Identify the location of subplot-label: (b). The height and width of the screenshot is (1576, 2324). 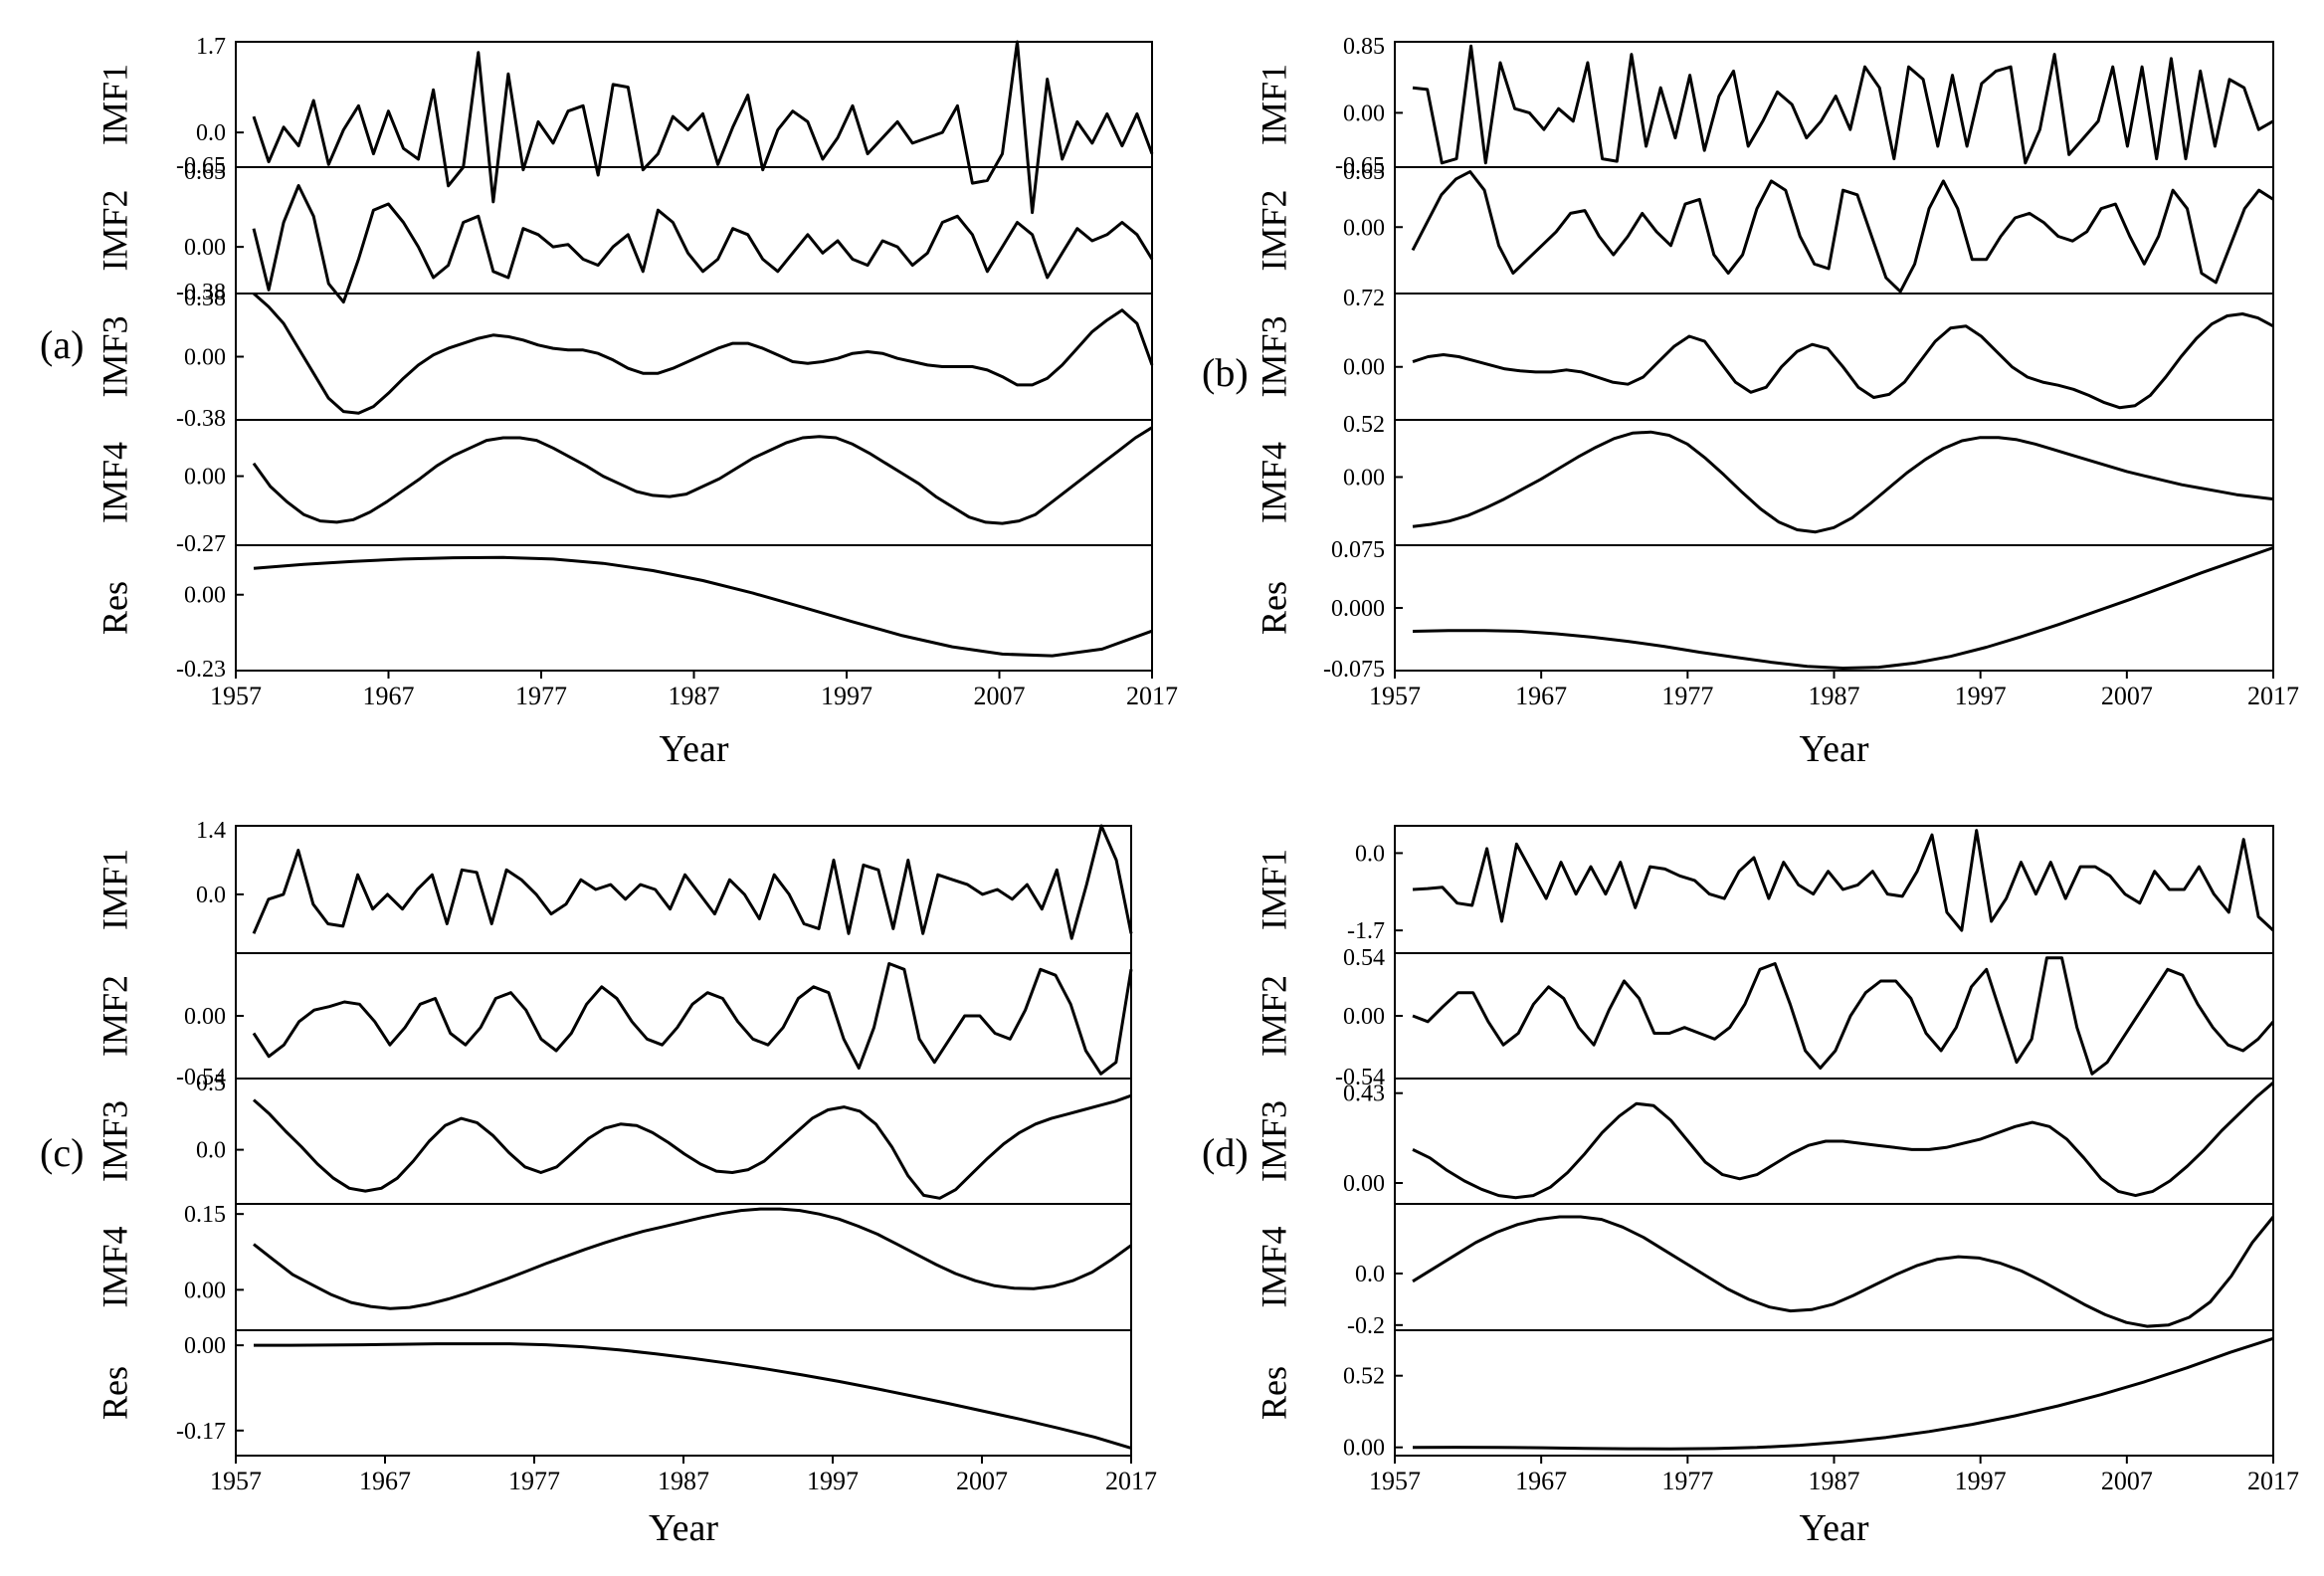
(1225, 372).